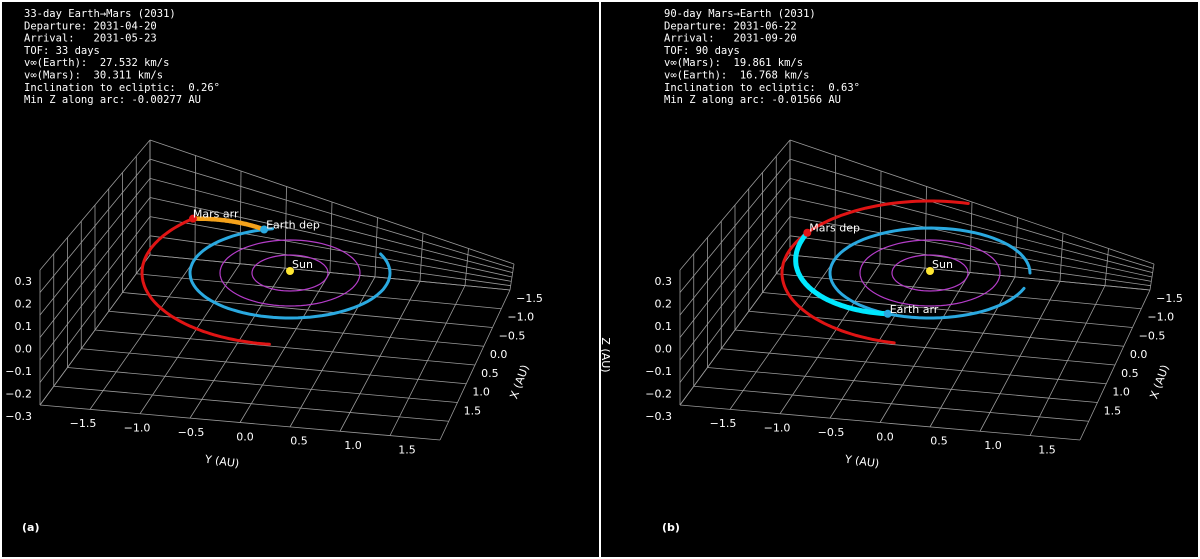  What do you see at coordinates (100, 14) in the screenshot?
I see `info-line: 33-day Earth→Mars (2031)` at bounding box center [100, 14].